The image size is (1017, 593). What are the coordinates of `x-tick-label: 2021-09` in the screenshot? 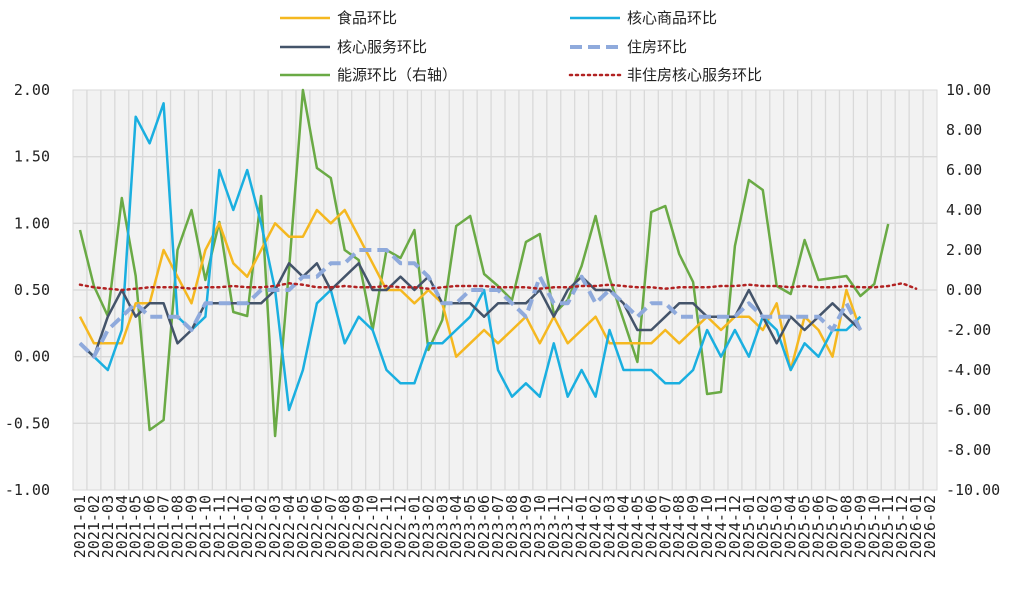 It's located at (191, 526).